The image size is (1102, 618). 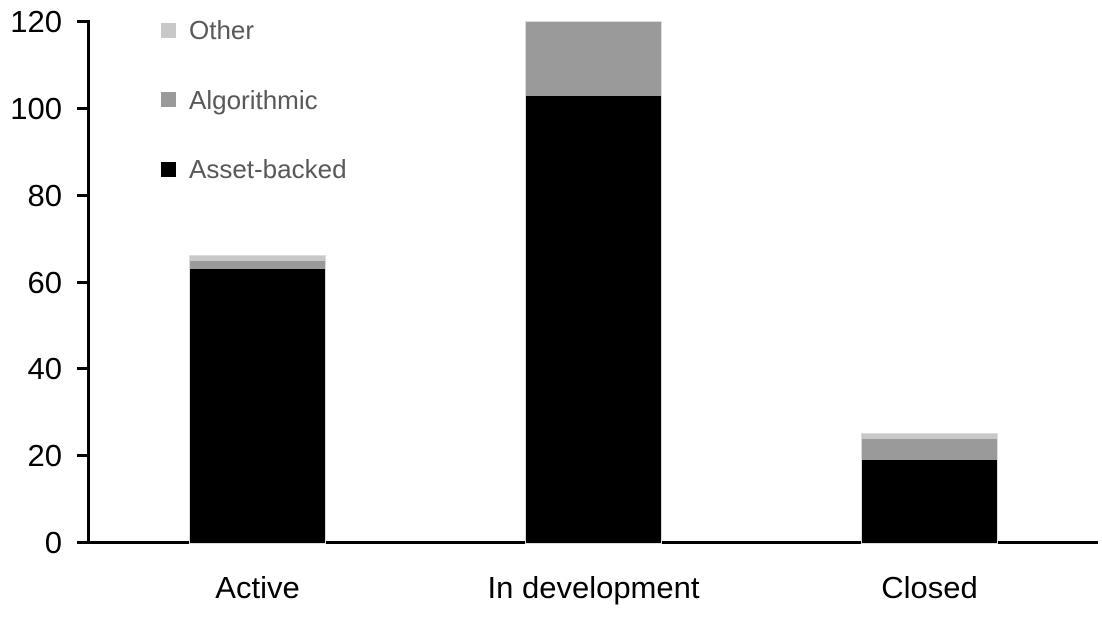 I want to click on legend-item-other: Other, so click(x=207, y=30).